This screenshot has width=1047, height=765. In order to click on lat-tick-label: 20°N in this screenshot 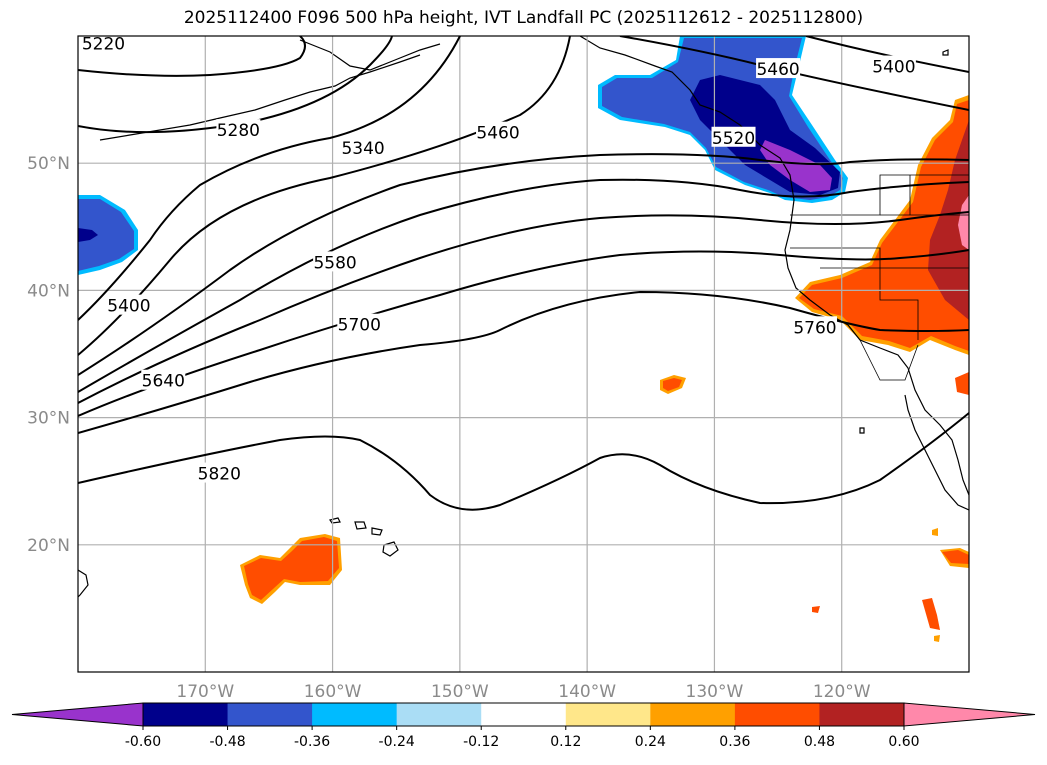, I will do `click(48, 546)`.